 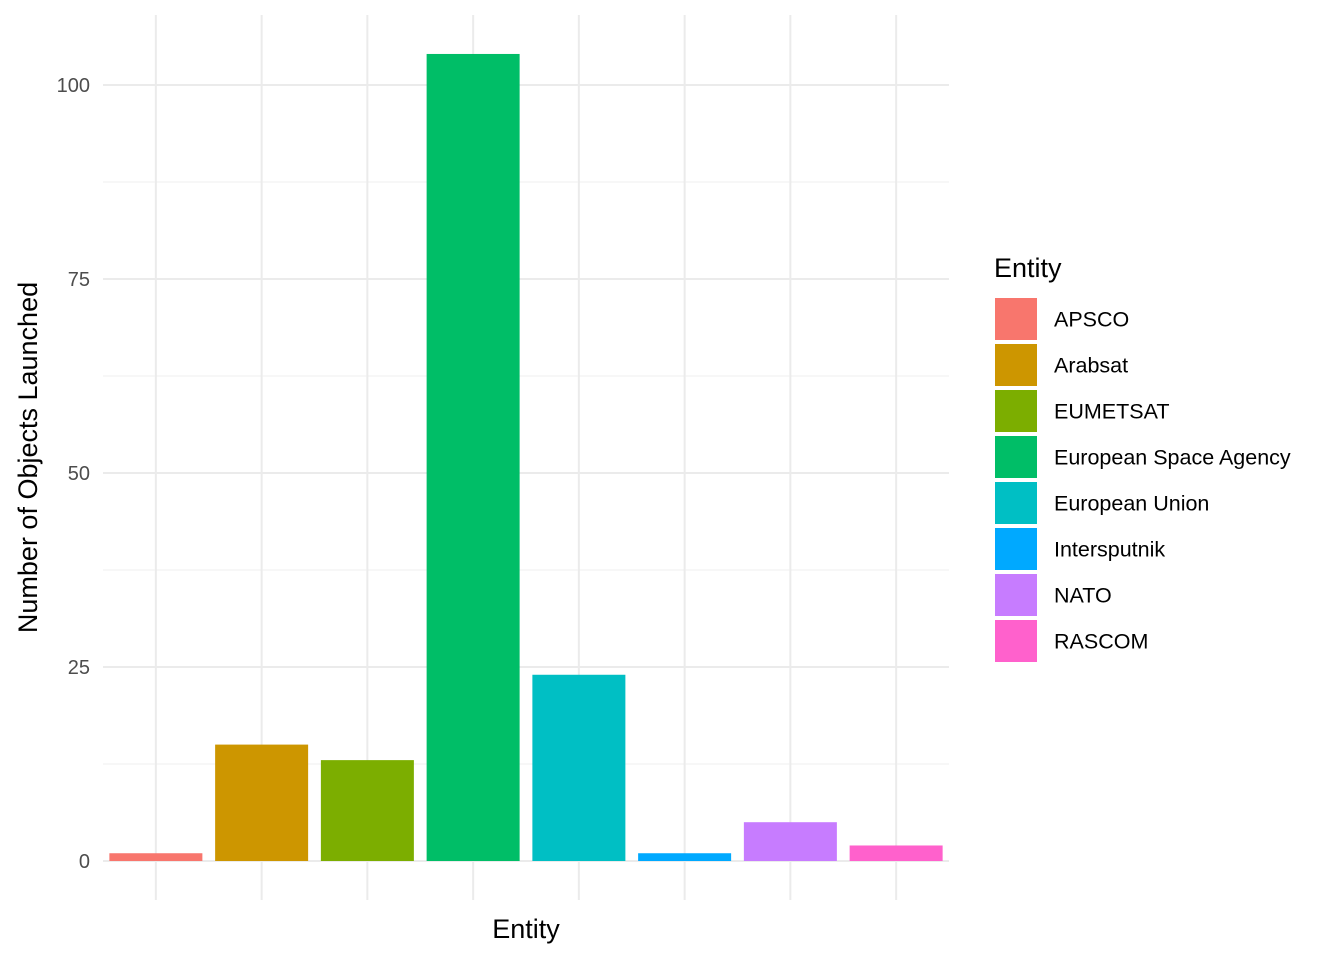 What do you see at coordinates (1016, 365) in the screenshot?
I see `legend-key-arabsat` at bounding box center [1016, 365].